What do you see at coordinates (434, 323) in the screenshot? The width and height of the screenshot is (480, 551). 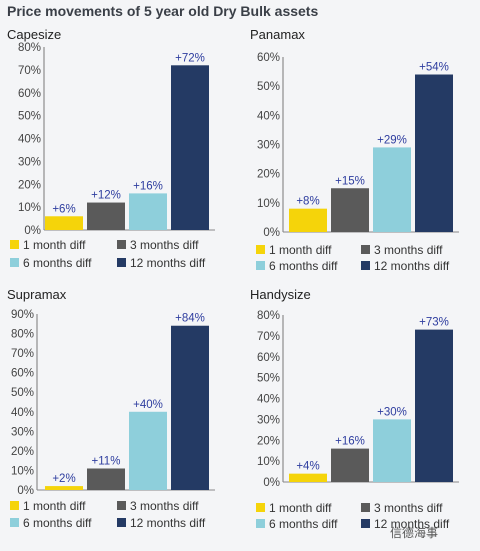 I see `data-label: +73%` at bounding box center [434, 323].